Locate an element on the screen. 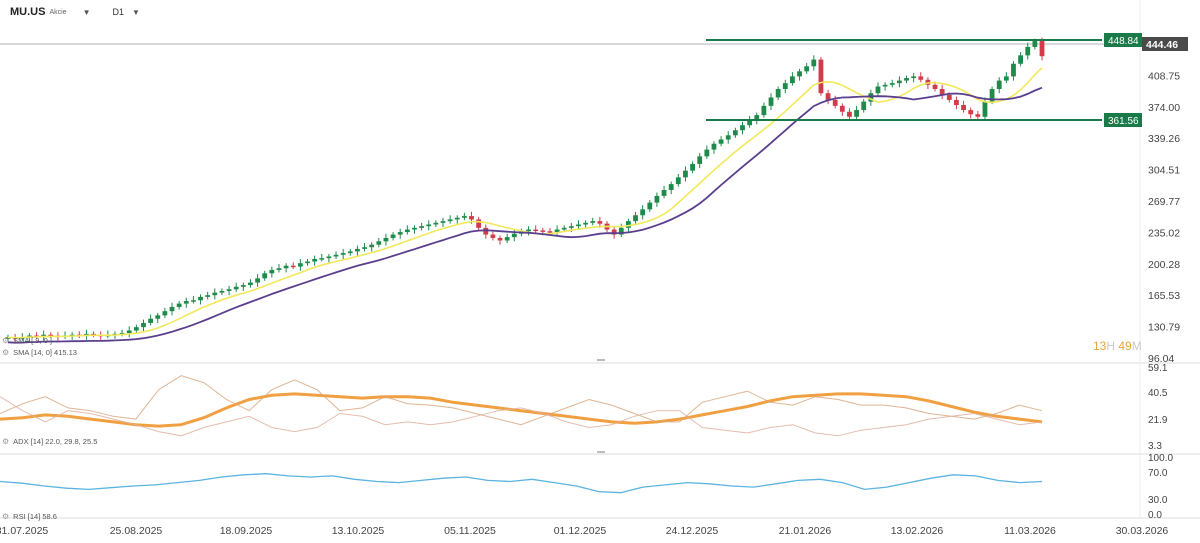 This screenshot has width=1200, height=543. price-tick-label: 200.28 is located at coordinates (1164, 265).